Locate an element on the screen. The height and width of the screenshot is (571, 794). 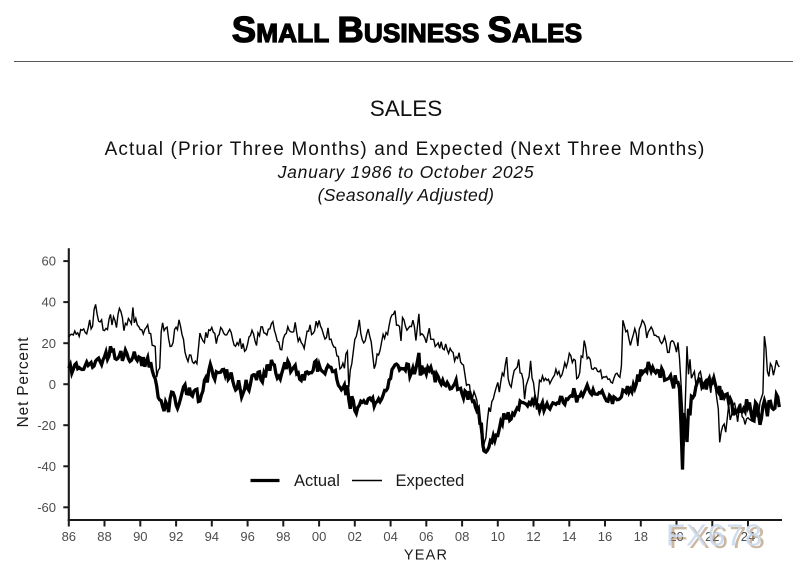
svg-text: 00 is located at coordinates (319, 536).